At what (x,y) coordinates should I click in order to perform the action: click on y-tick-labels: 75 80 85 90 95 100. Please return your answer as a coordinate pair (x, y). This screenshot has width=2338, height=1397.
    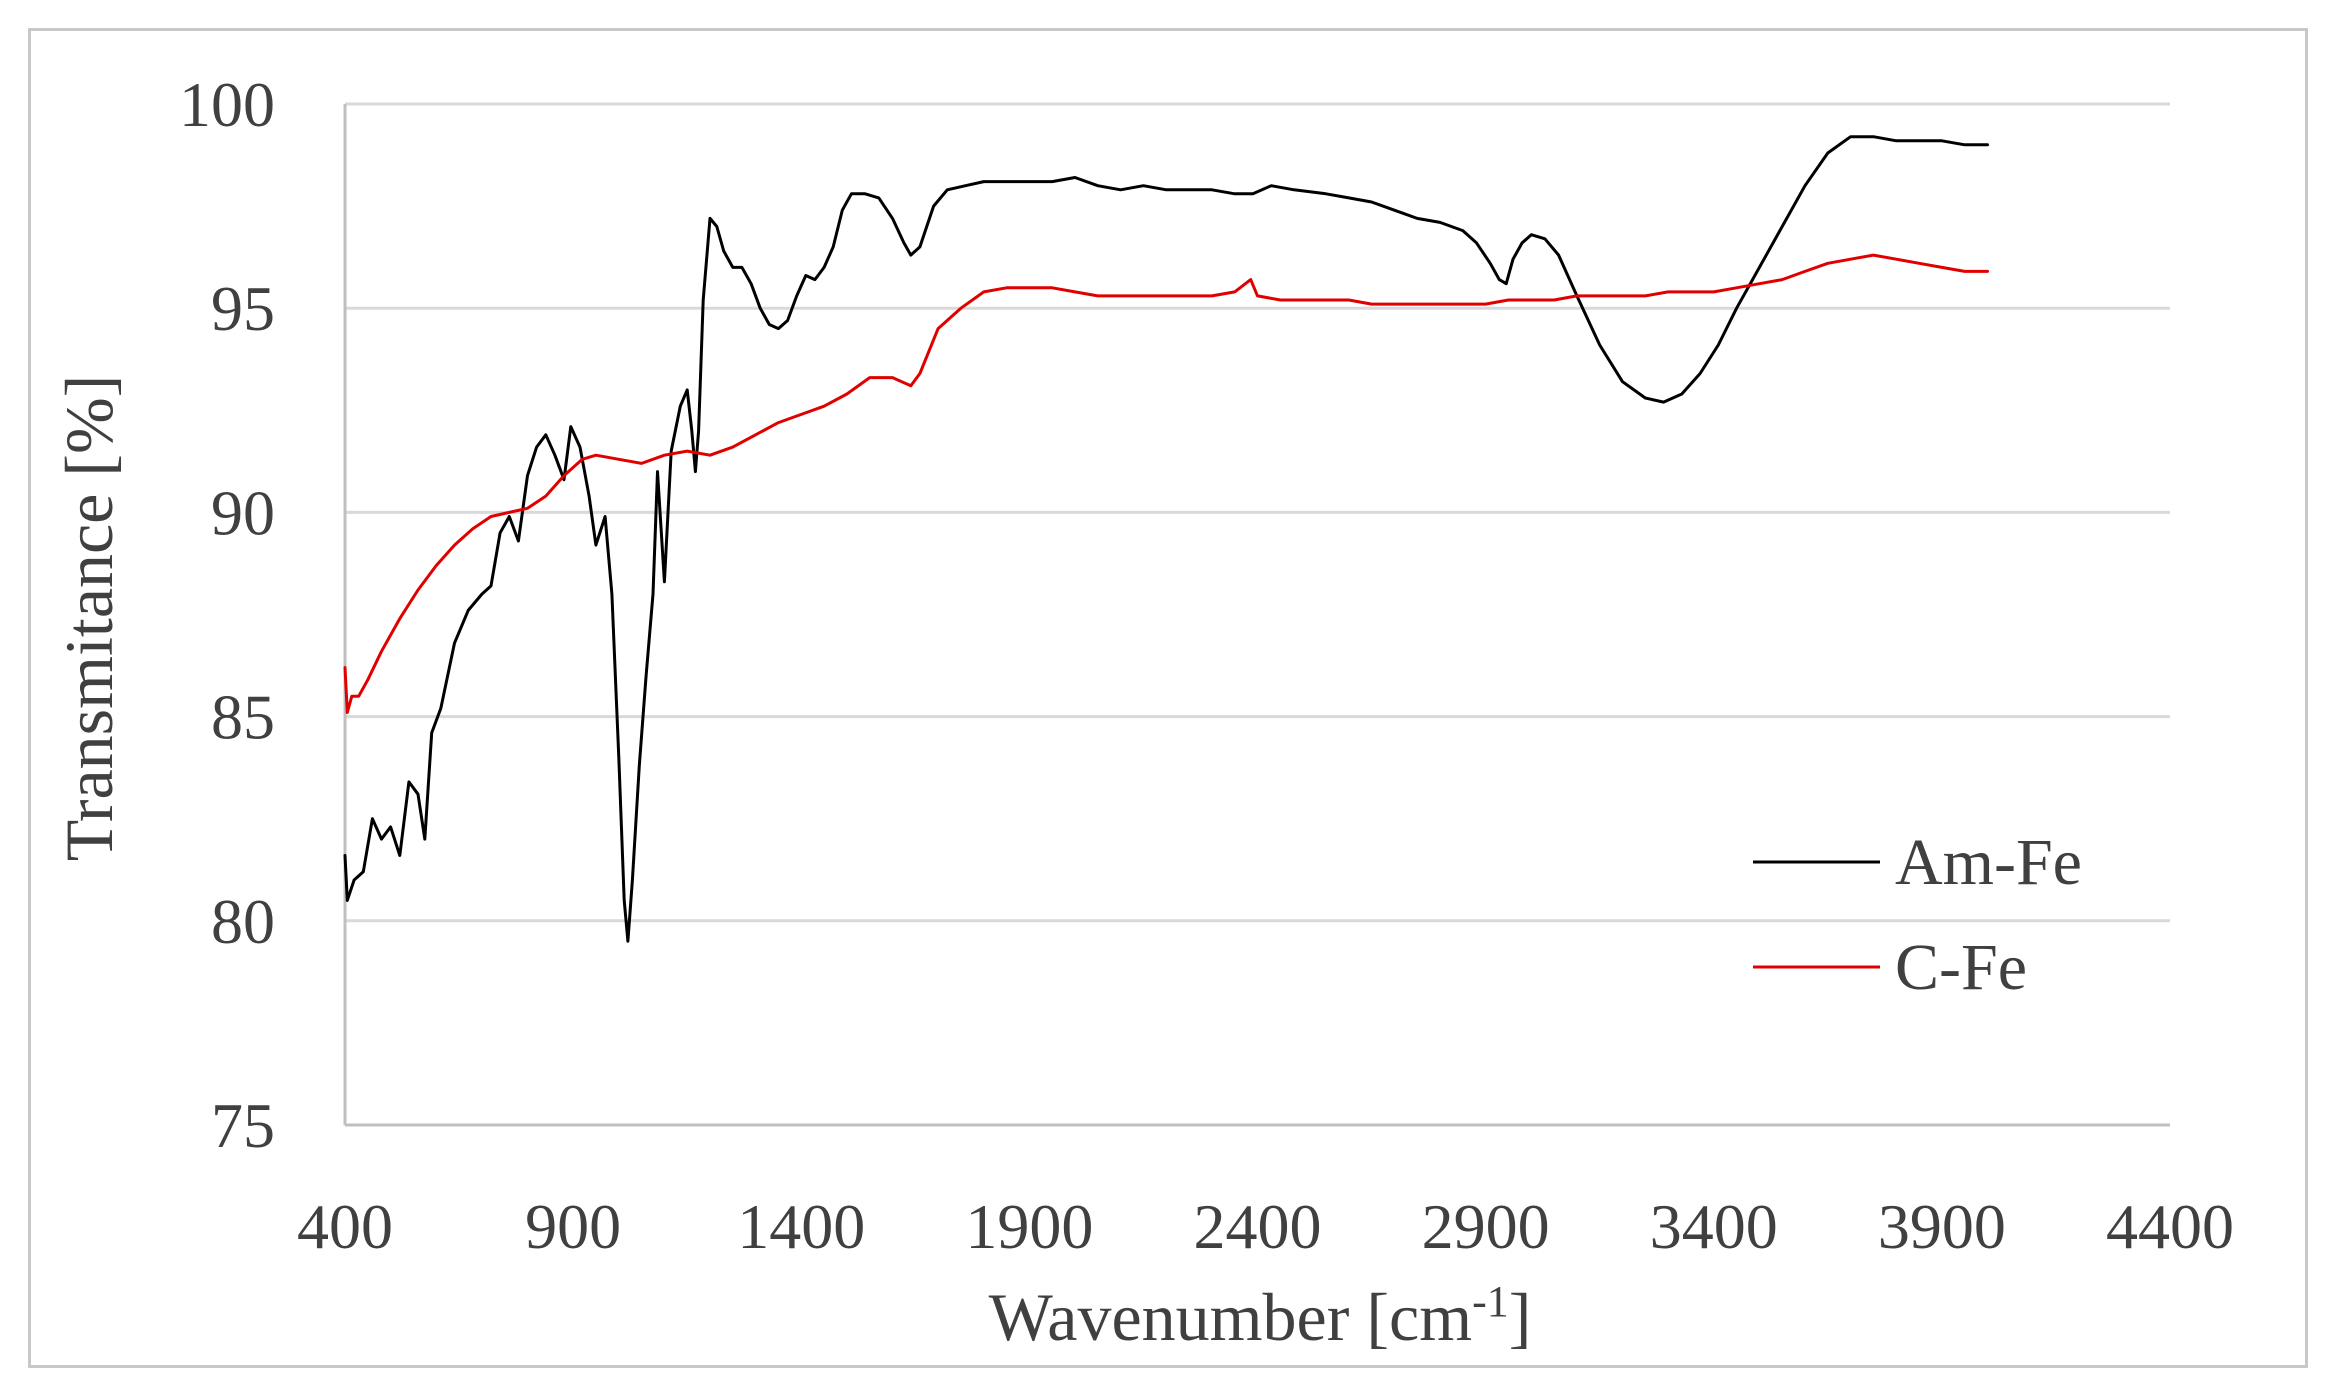
    Looking at the image, I should click on (227, 615).